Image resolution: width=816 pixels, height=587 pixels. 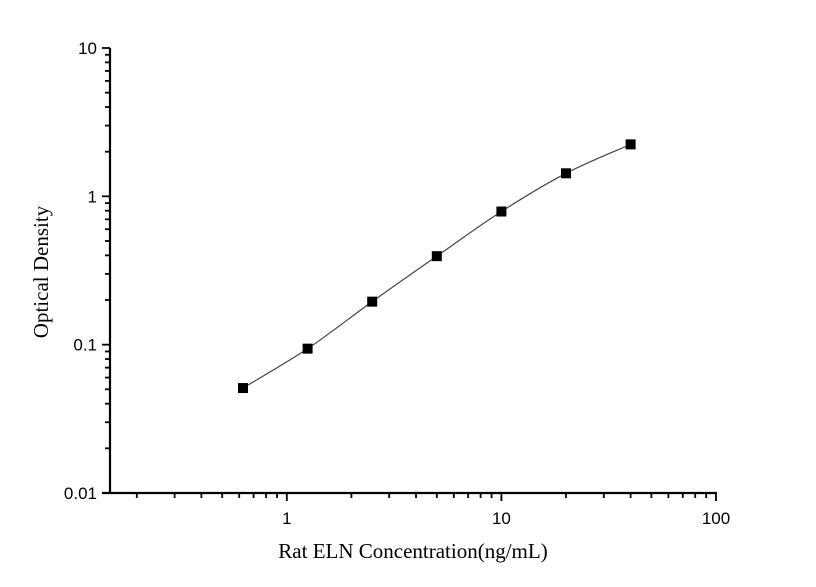 I want to click on y-tick-label: 0.01, so click(x=80, y=493).